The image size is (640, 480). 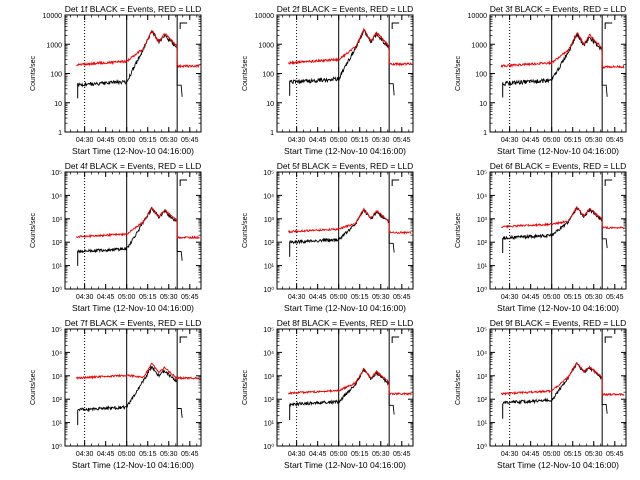 I want to click on panel-title: Det 9f BLACK = Events, RED = LLD, so click(x=558, y=323).